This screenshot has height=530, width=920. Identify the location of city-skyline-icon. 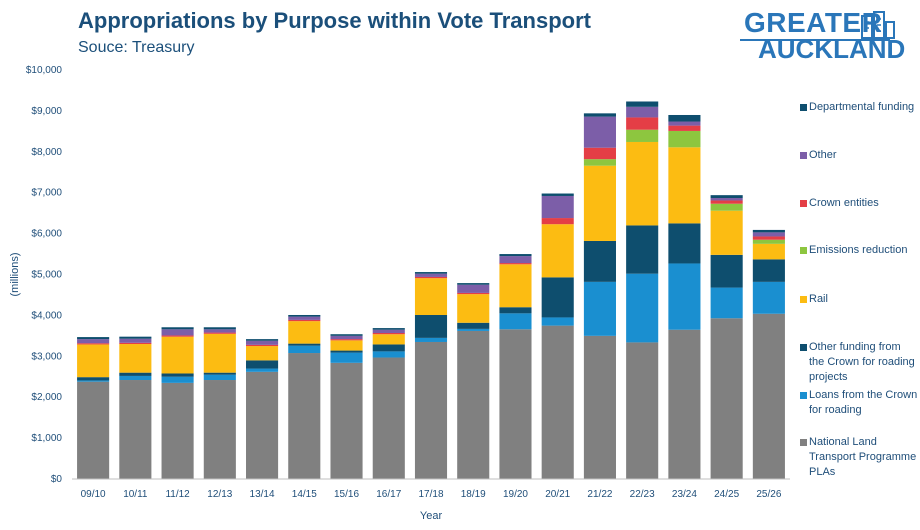
(878, 25).